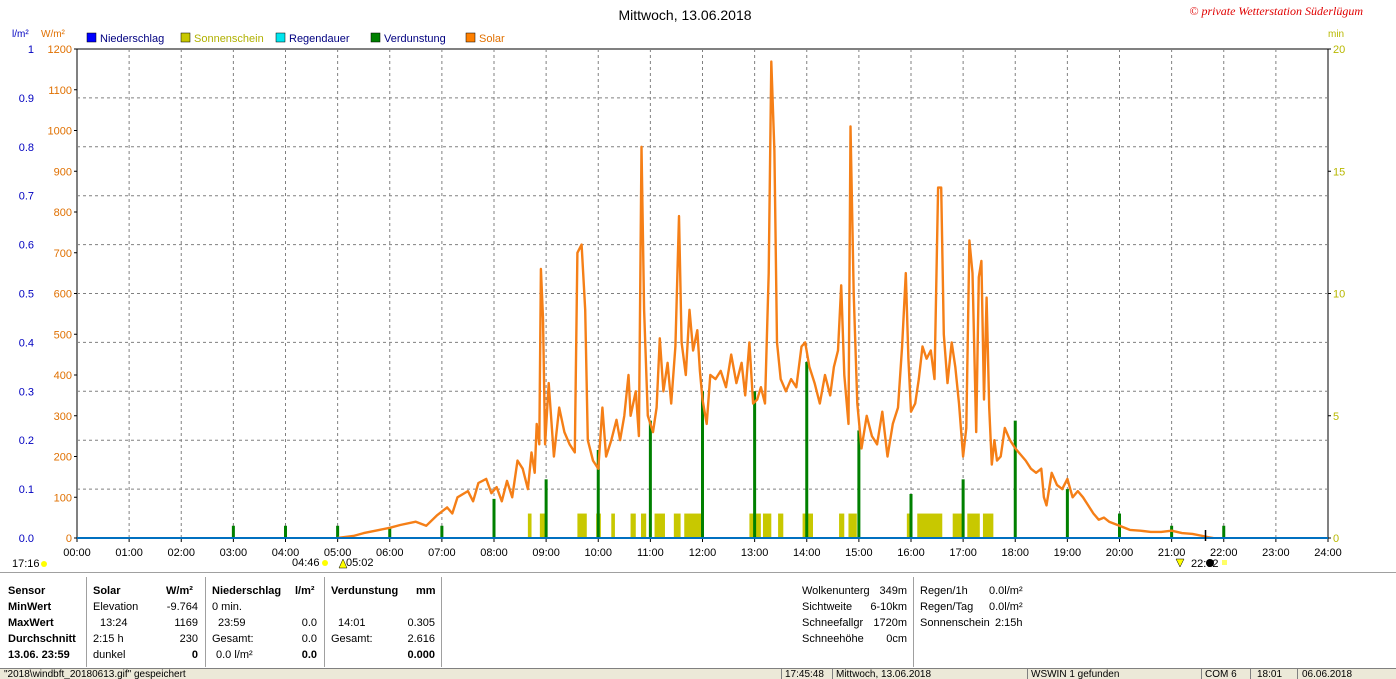 The image size is (1396, 679). I want to click on y-tick-label-minutes: 5, so click(1336, 417).